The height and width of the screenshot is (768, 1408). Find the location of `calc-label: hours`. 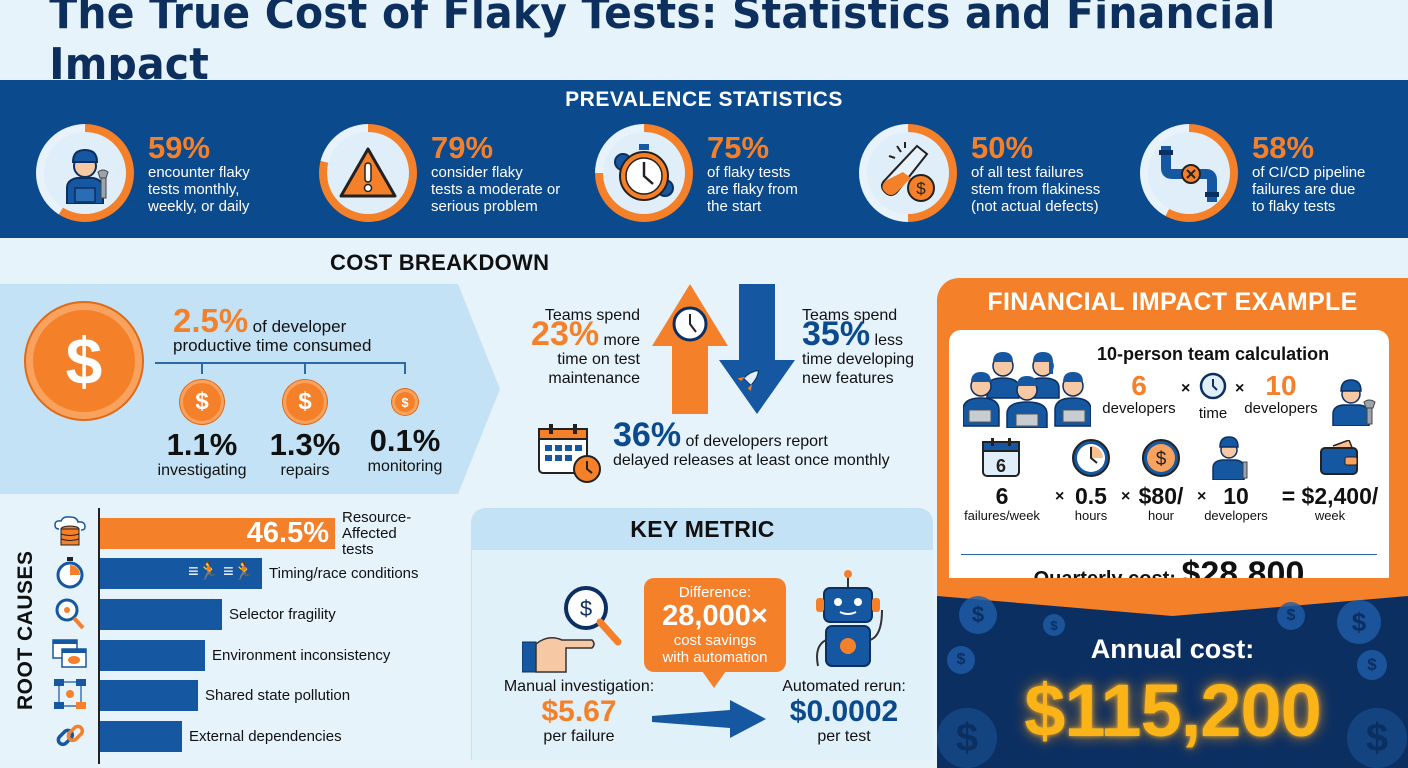

calc-label: hours is located at coordinates (1091, 515).